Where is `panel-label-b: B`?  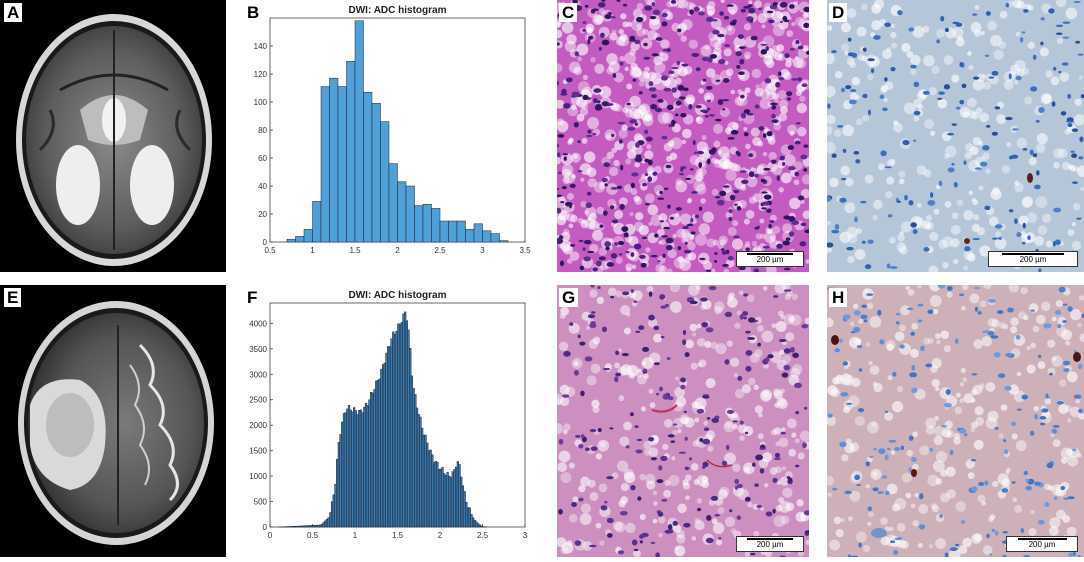
panel-label-b: B is located at coordinates (253, 12).